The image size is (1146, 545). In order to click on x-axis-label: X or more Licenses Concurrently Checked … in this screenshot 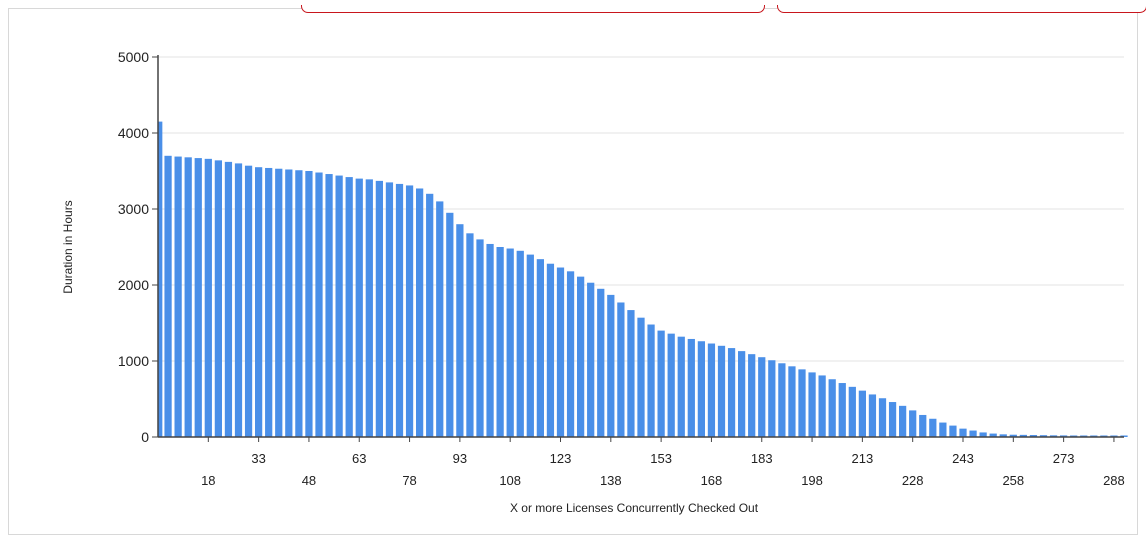, I will do `click(634, 508)`.